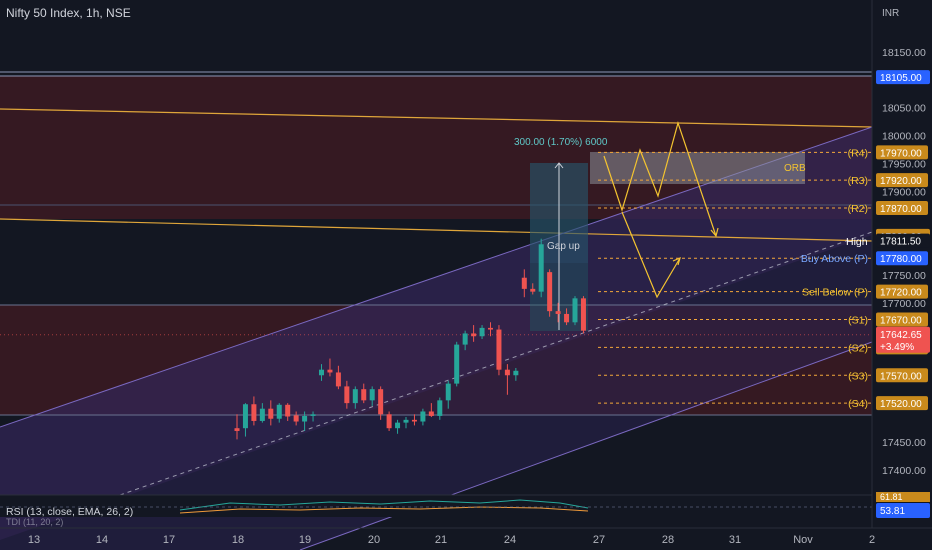 This screenshot has height=550, width=932. Describe the element at coordinates (451, 540) in the screenshot. I see `time-axis: 13 14 17 18 19 20 21 24 27 28 31 Nov 2` at that location.